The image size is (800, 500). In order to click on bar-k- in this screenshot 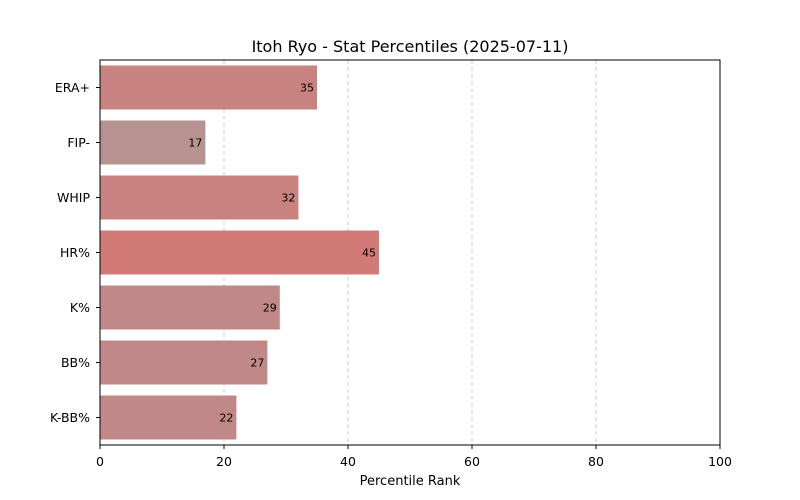, I will do `click(190, 307)`.